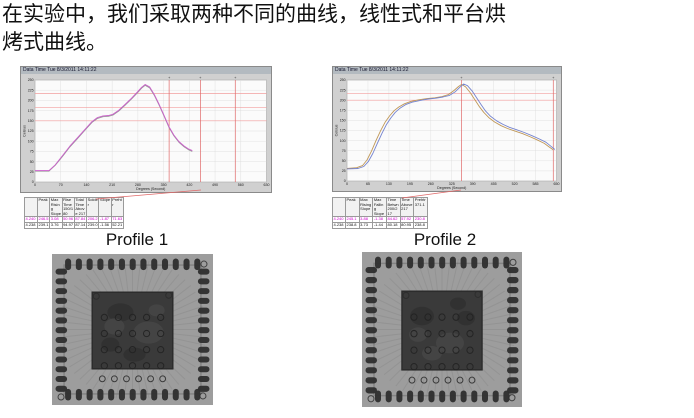 The image size is (694, 418). Describe the element at coordinates (68, 219) in the screenshot. I see `table-cell: 50.96` at that location.